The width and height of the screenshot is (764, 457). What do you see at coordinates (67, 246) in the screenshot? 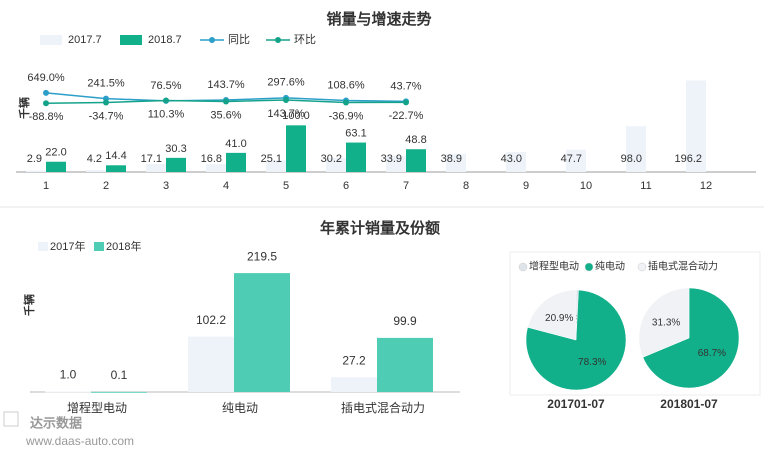
I see `legend-label: 2017年` at bounding box center [67, 246].